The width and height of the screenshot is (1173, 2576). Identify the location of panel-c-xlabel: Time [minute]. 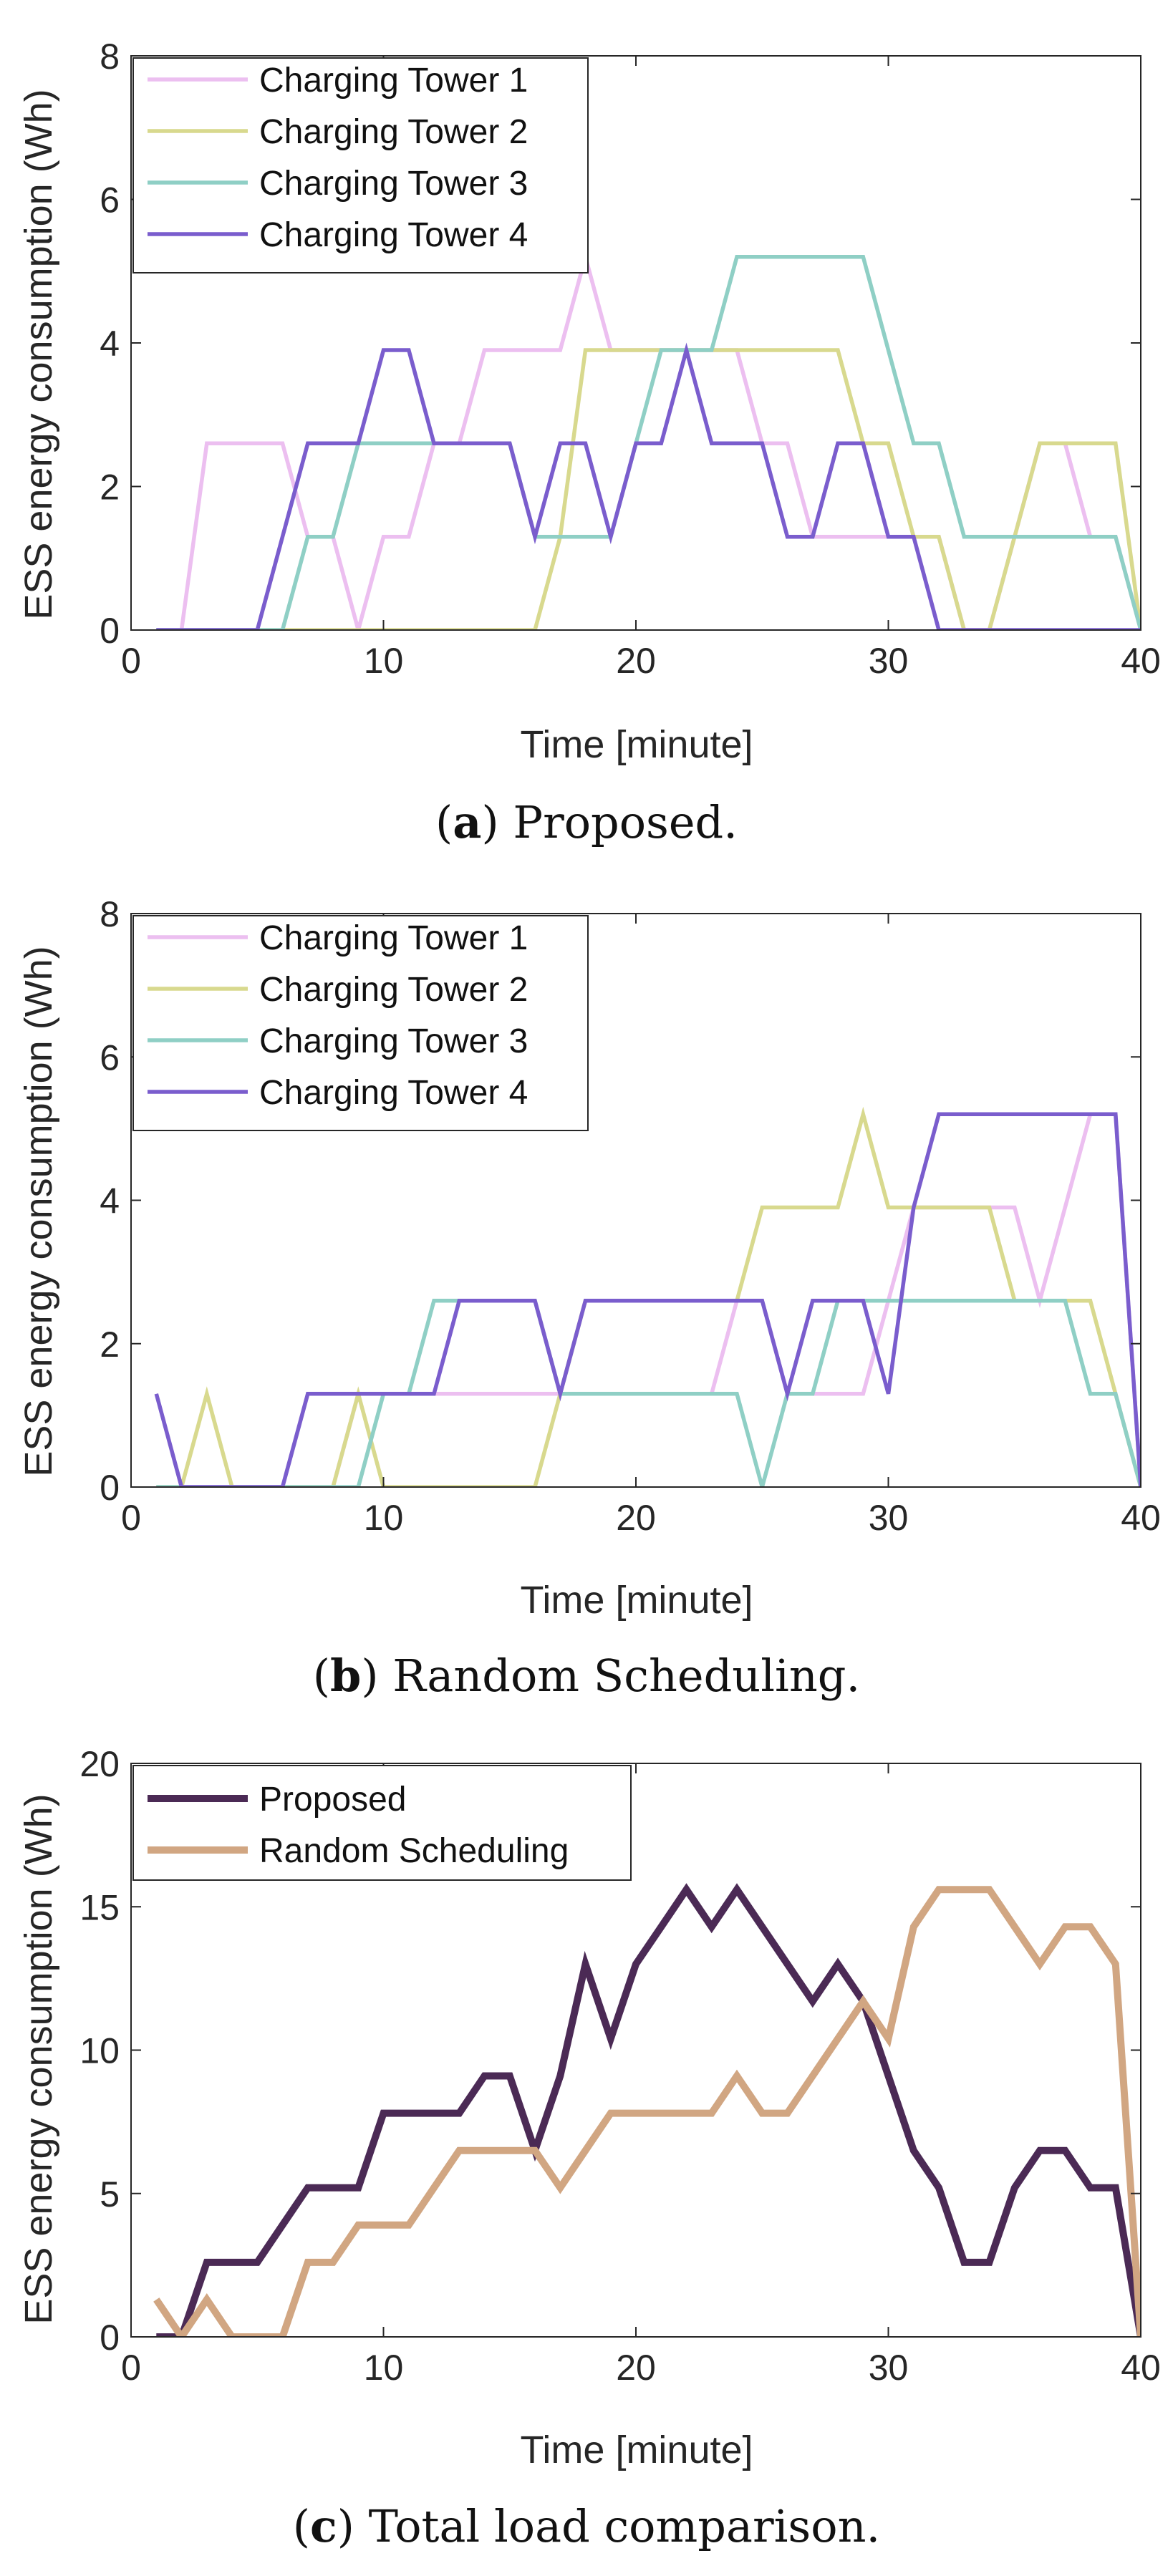
(637, 2450).